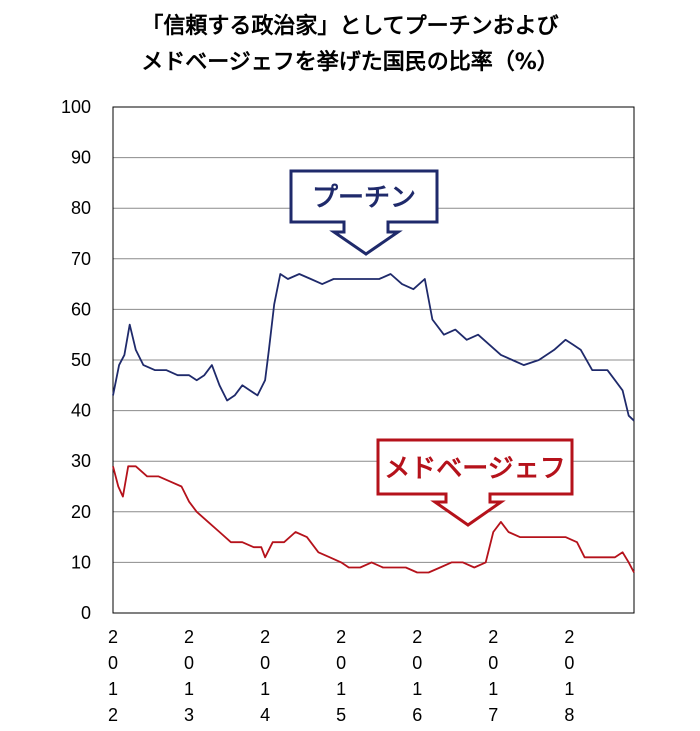 This screenshot has height=731, width=700. I want to click on y-tick-label: 70, so click(81, 259).